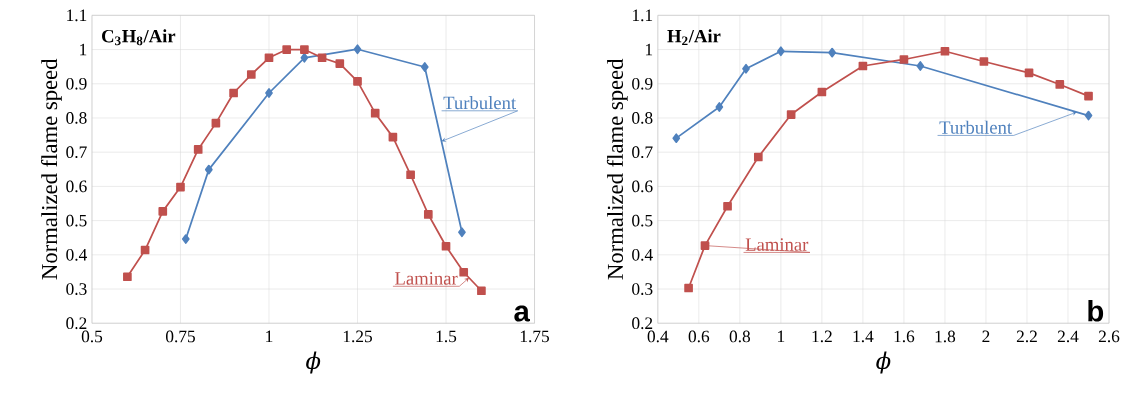 Image resolution: width=1133 pixels, height=401 pixels. Describe the element at coordinates (658, 336) in the screenshot. I see `x-tick-label: 0.4` at that location.